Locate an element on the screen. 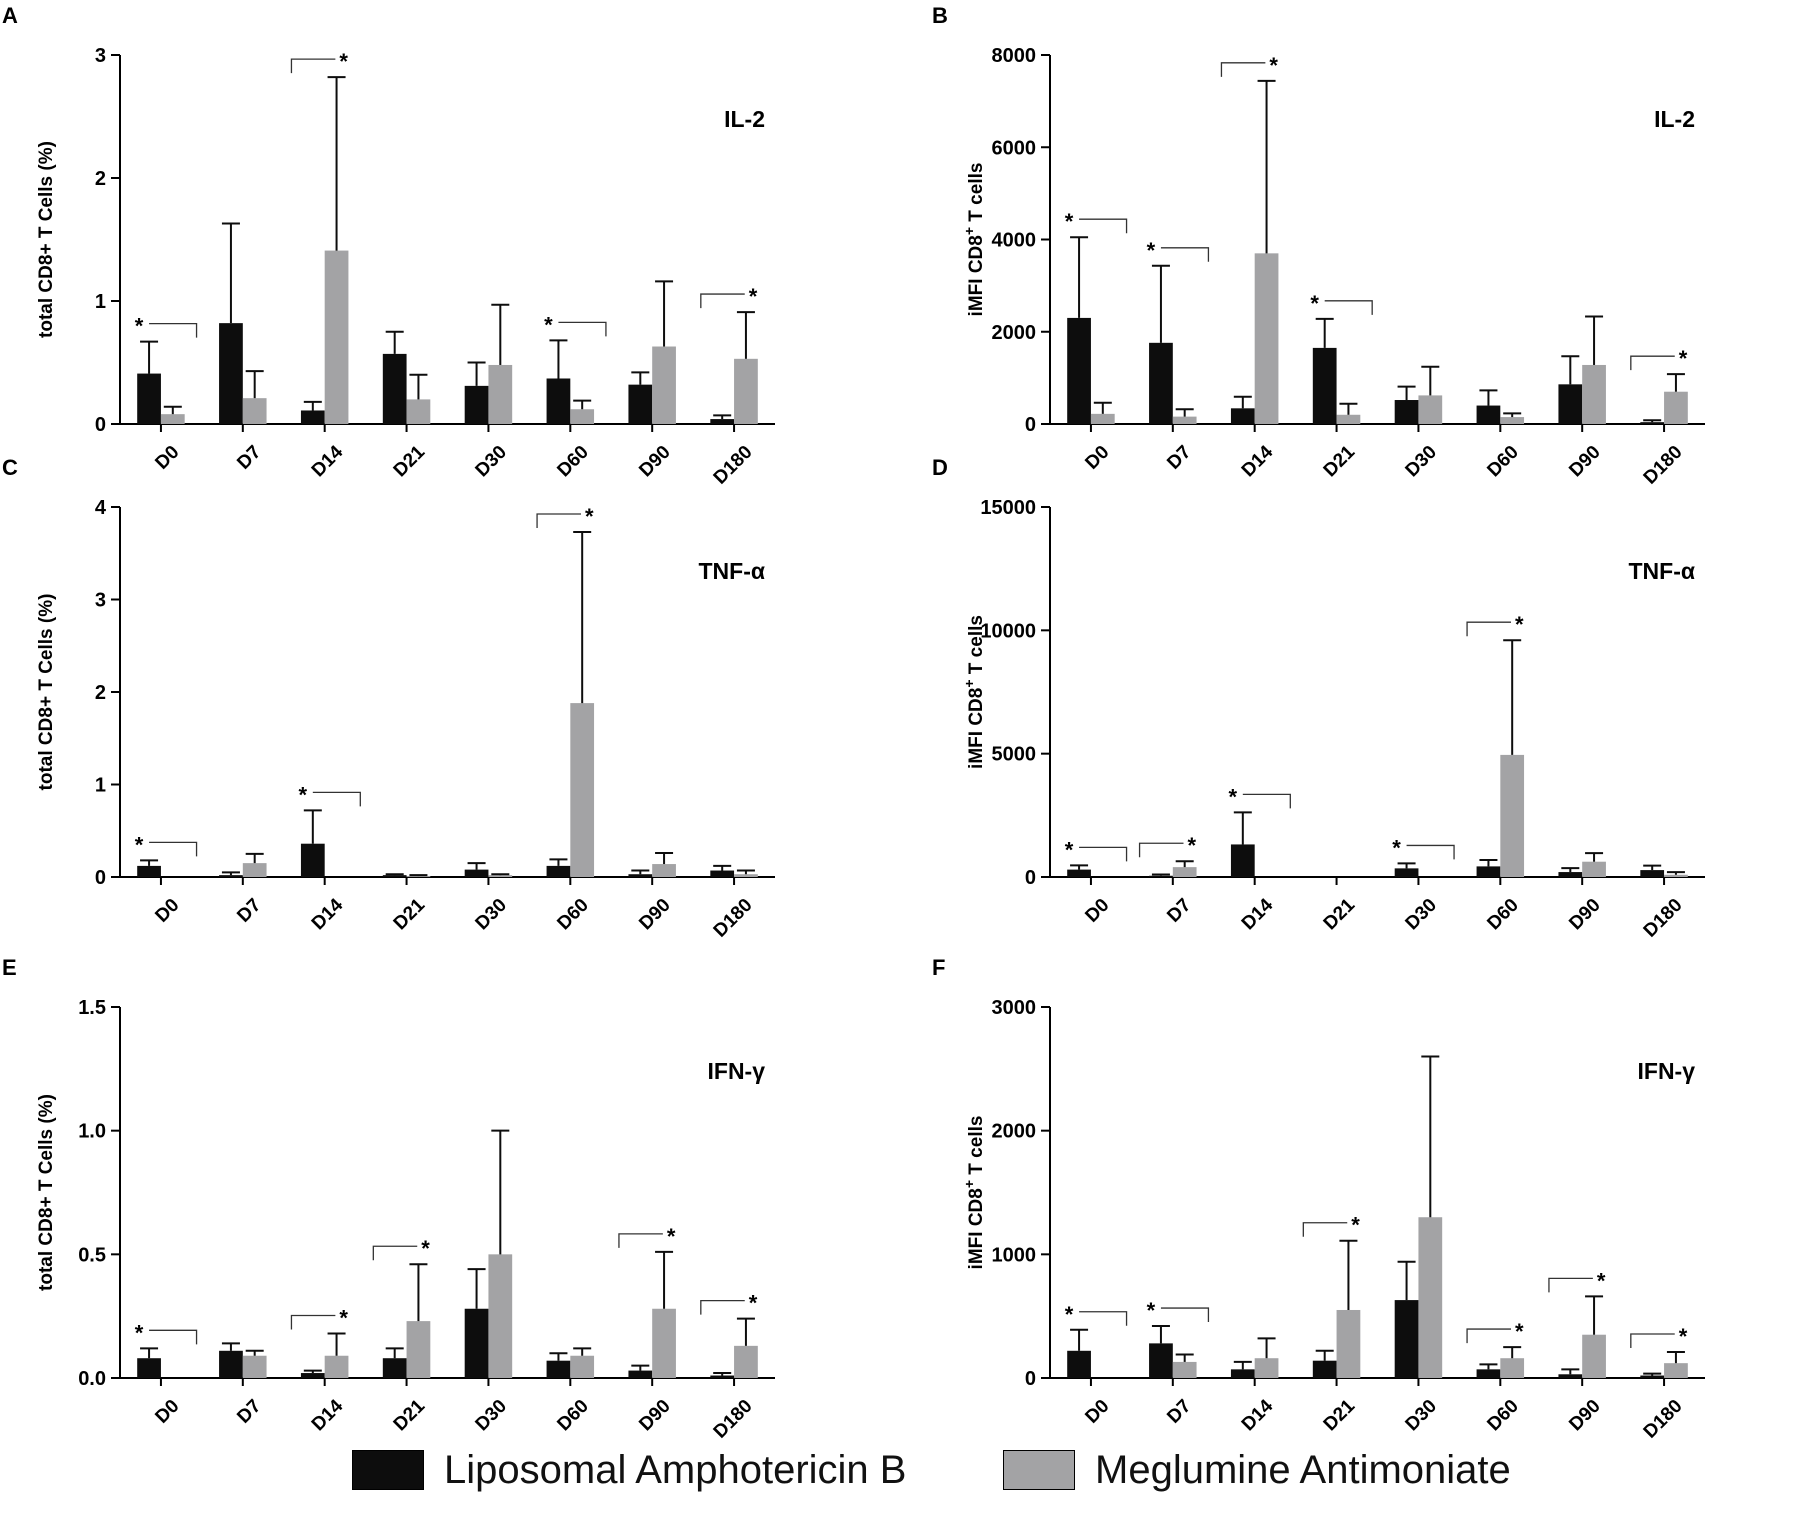 The height and width of the screenshot is (1515, 1806). legend-label-ma: Meglumine Antimoniate is located at coordinates (1303, 1469).